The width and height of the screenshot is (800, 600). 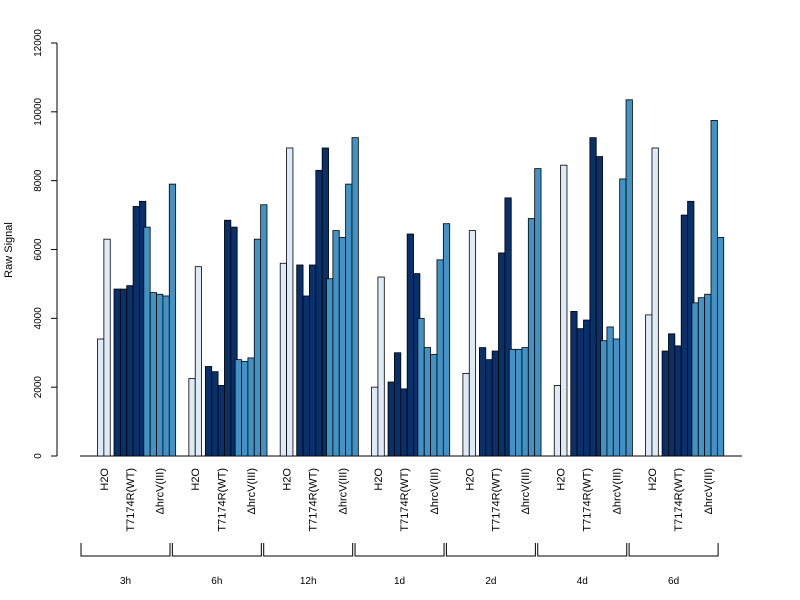 What do you see at coordinates (308, 581) in the screenshot?
I see `time-label: 12h` at bounding box center [308, 581].